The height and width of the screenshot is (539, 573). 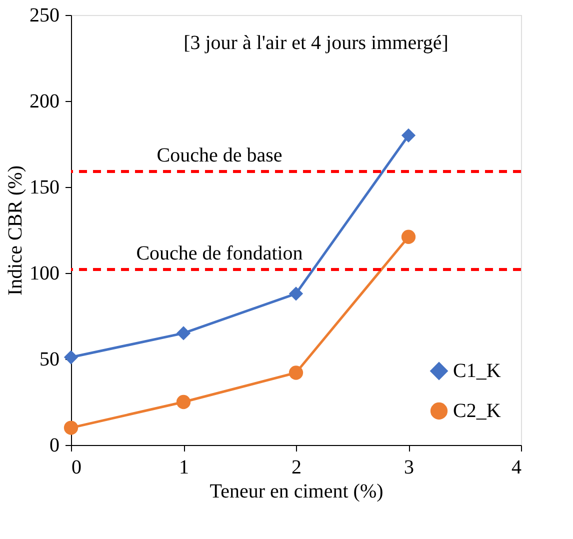 What do you see at coordinates (316, 43) in the screenshot?
I see `annotation: [3 jour à l'air et 4 jours immergé]` at bounding box center [316, 43].